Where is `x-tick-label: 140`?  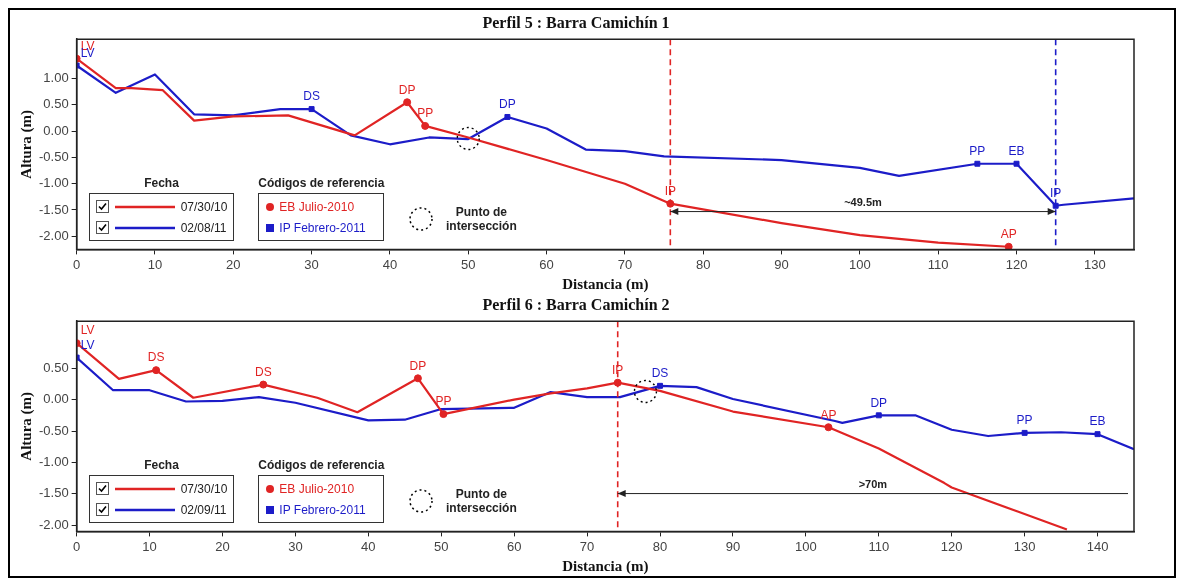 x-tick-label: 140 is located at coordinates (1097, 546).